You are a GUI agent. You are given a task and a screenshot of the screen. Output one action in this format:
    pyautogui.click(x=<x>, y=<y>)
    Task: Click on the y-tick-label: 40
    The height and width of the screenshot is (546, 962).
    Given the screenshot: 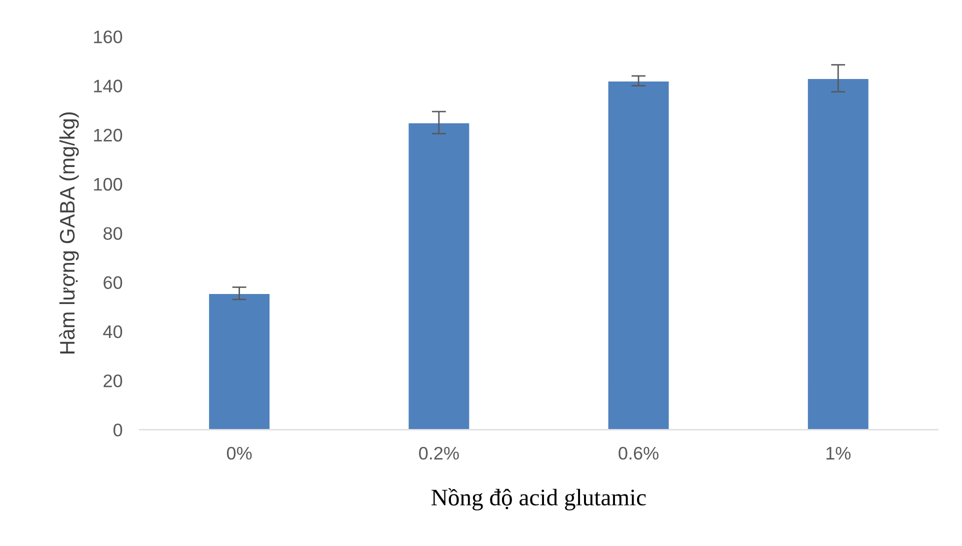 What is the action you would take?
    pyautogui.click(x=112, y=331)
    